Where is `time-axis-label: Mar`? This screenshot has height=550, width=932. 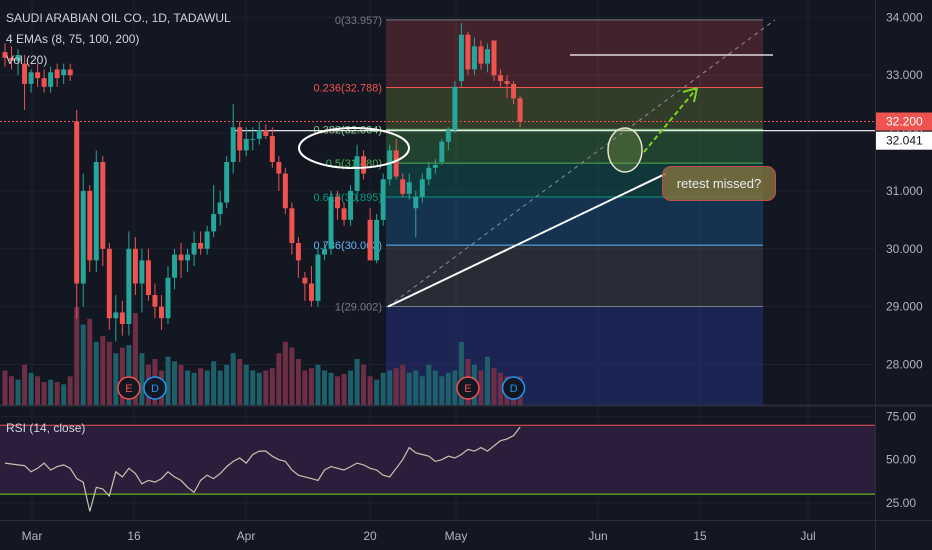 time-axis-label: Mar is located at coordinates (32, 536).